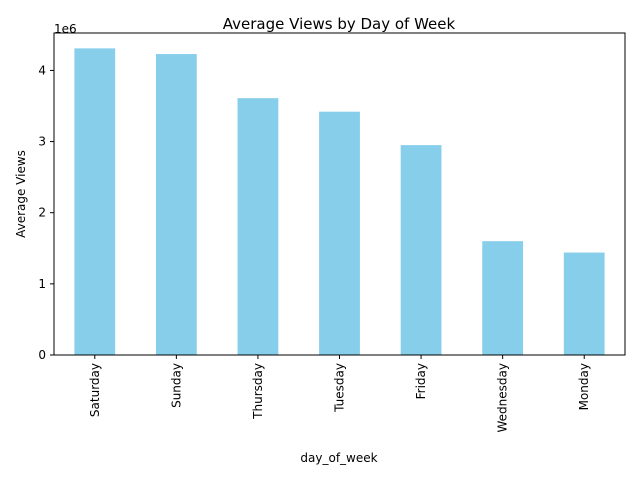  Describe the element at coordinates (176, 204) in the screenshot. I see `bar-sunday` at that location.